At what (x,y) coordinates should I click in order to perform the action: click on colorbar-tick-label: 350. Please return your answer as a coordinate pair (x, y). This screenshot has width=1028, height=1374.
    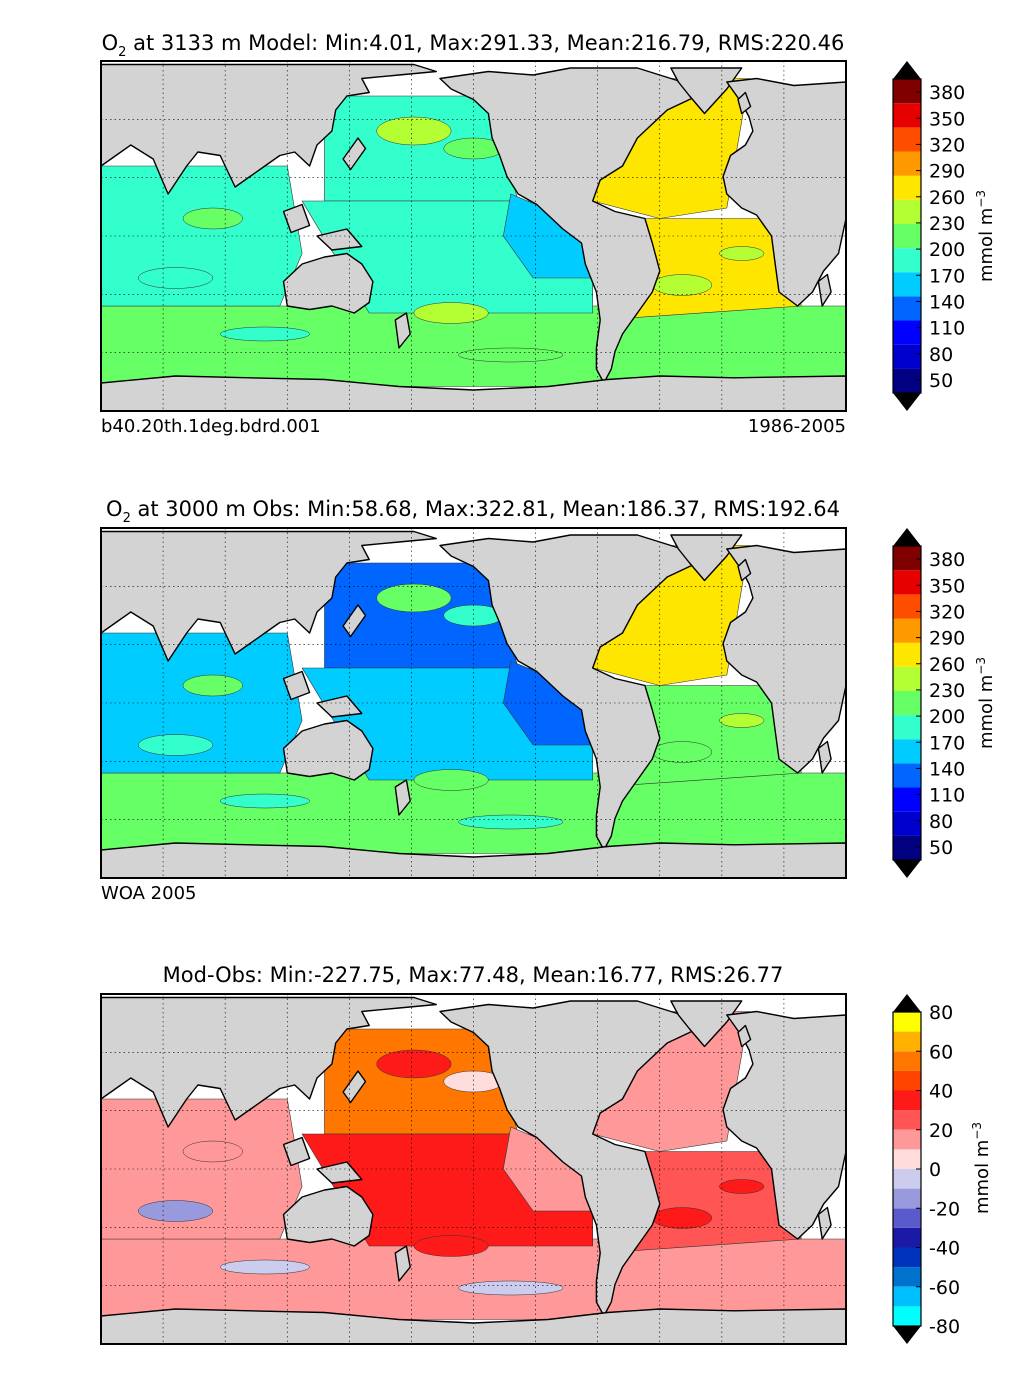
    Looking at the image, I should click on (947, 119).